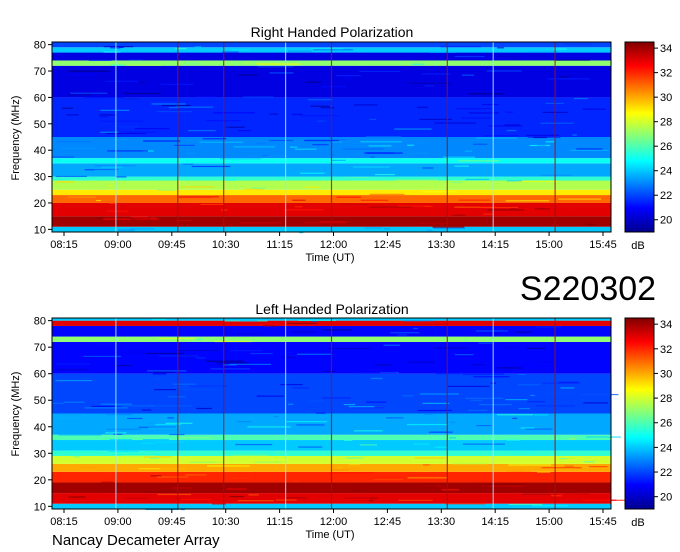 The height and width of the screenshot is (552, 680). What do you see at coordinates (172, 522) in the screenshot?
I see `x-tick-label: 09:45` at bounding box center [172, 522].